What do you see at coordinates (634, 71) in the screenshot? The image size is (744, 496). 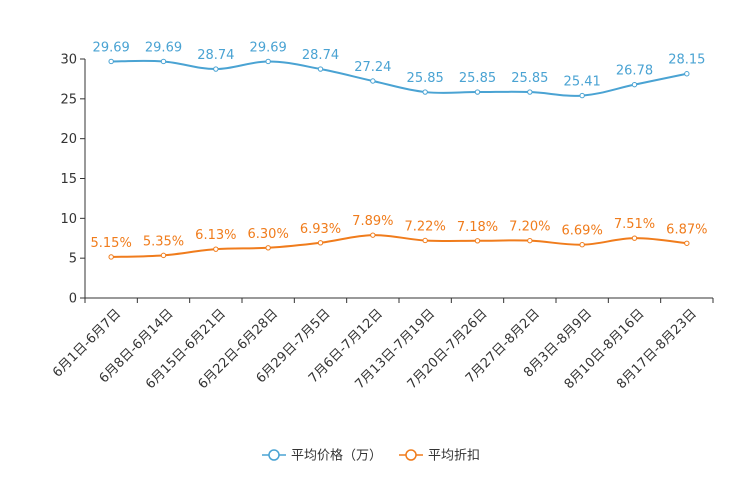 I see `data-label: 26.78` at bounding box center [634, 71].